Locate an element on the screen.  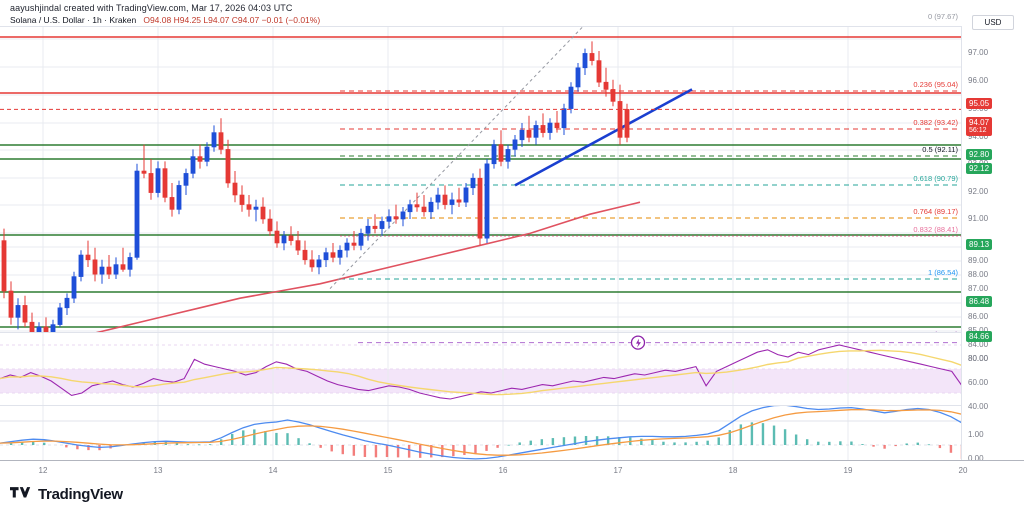
price-tag: 89.13 is located at coordinates (979, 245).